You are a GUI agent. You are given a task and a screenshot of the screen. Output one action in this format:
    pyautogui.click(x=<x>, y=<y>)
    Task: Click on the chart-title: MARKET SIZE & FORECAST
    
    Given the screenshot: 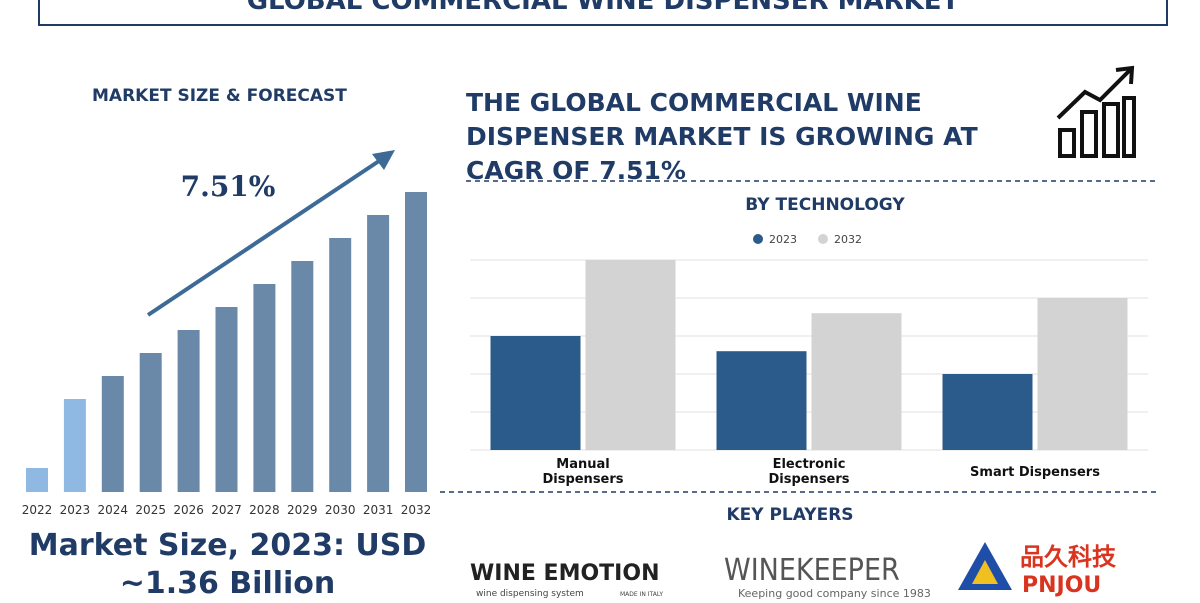 What is the action you would take?
    pyautogui.click(x=219, y=96)
    